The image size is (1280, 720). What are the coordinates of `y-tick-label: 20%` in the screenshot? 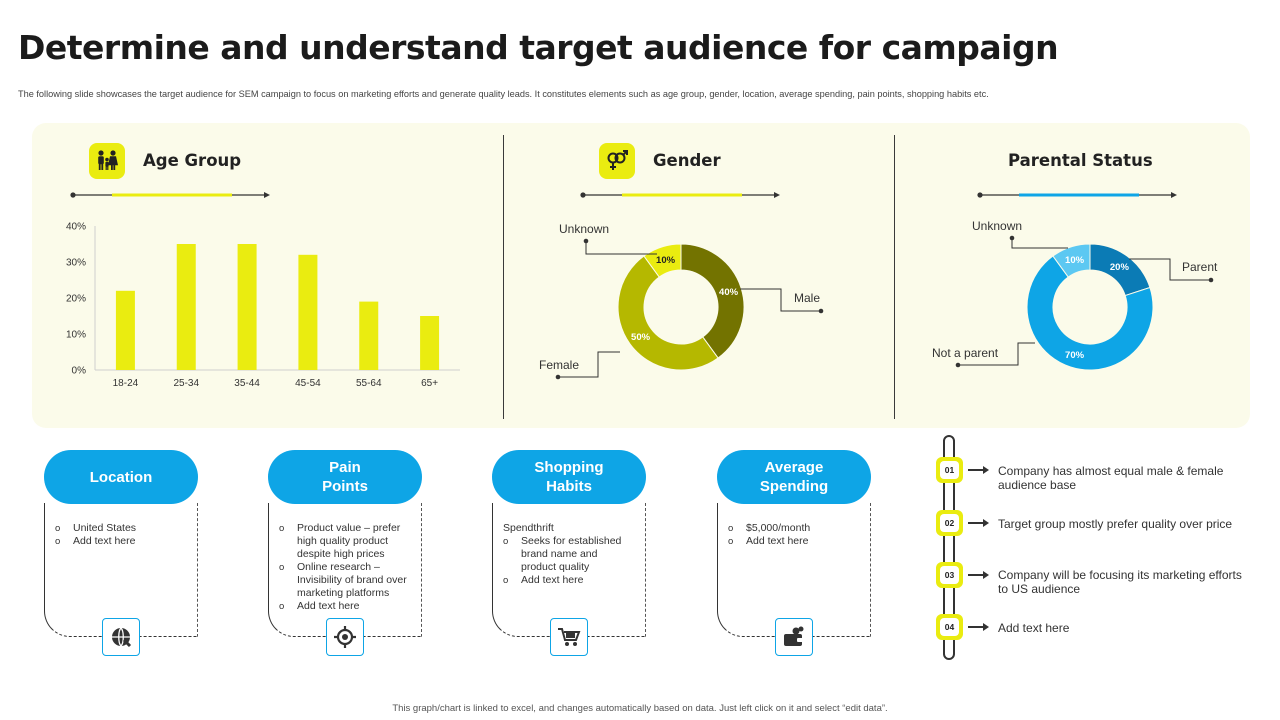 It's located at (76, 299).